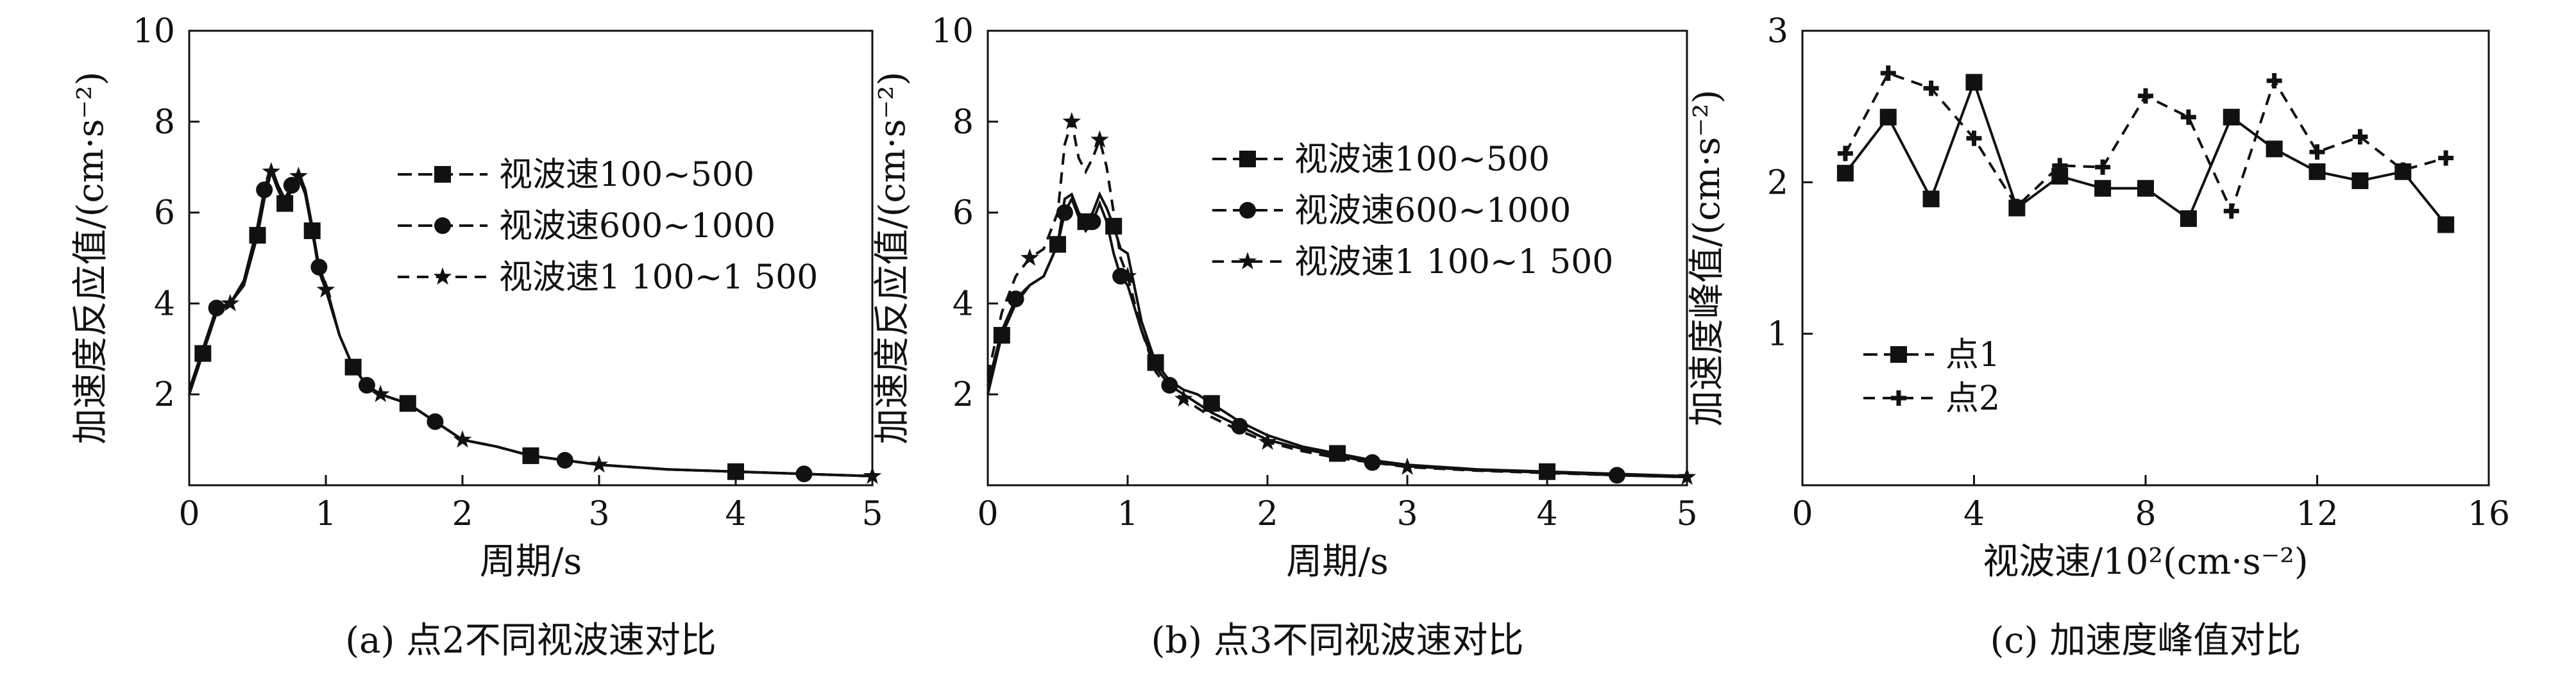 This screenshot has height=675, width=2576. I want to click on panel-caption: (c) 加速度峰值对比, so click(2145, 641).